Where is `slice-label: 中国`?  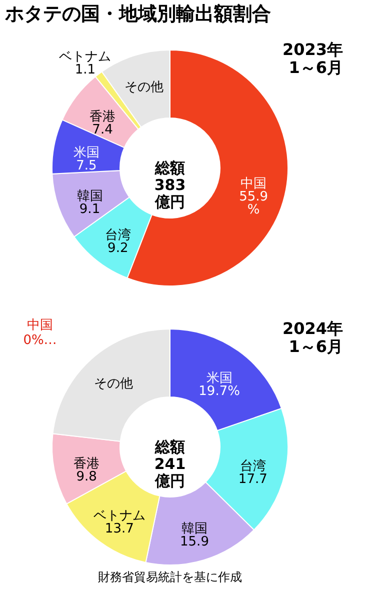
slice-label: 中国 is located at coordinates (253, 184).